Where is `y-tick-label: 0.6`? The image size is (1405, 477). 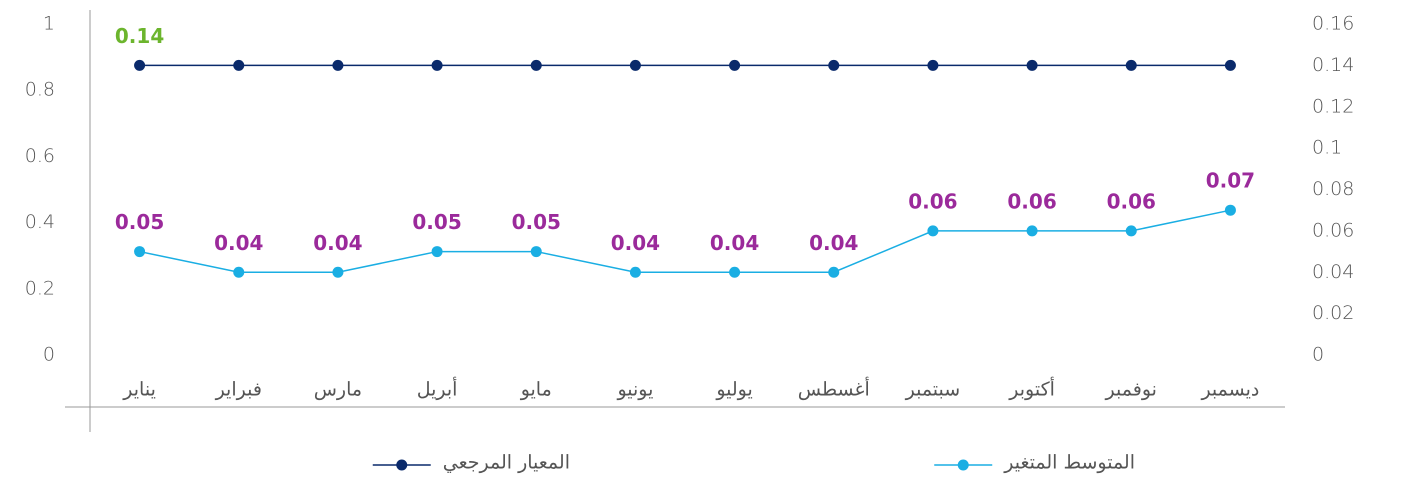
y-tick-label: 0.6 is located at coordinates (40, 156).